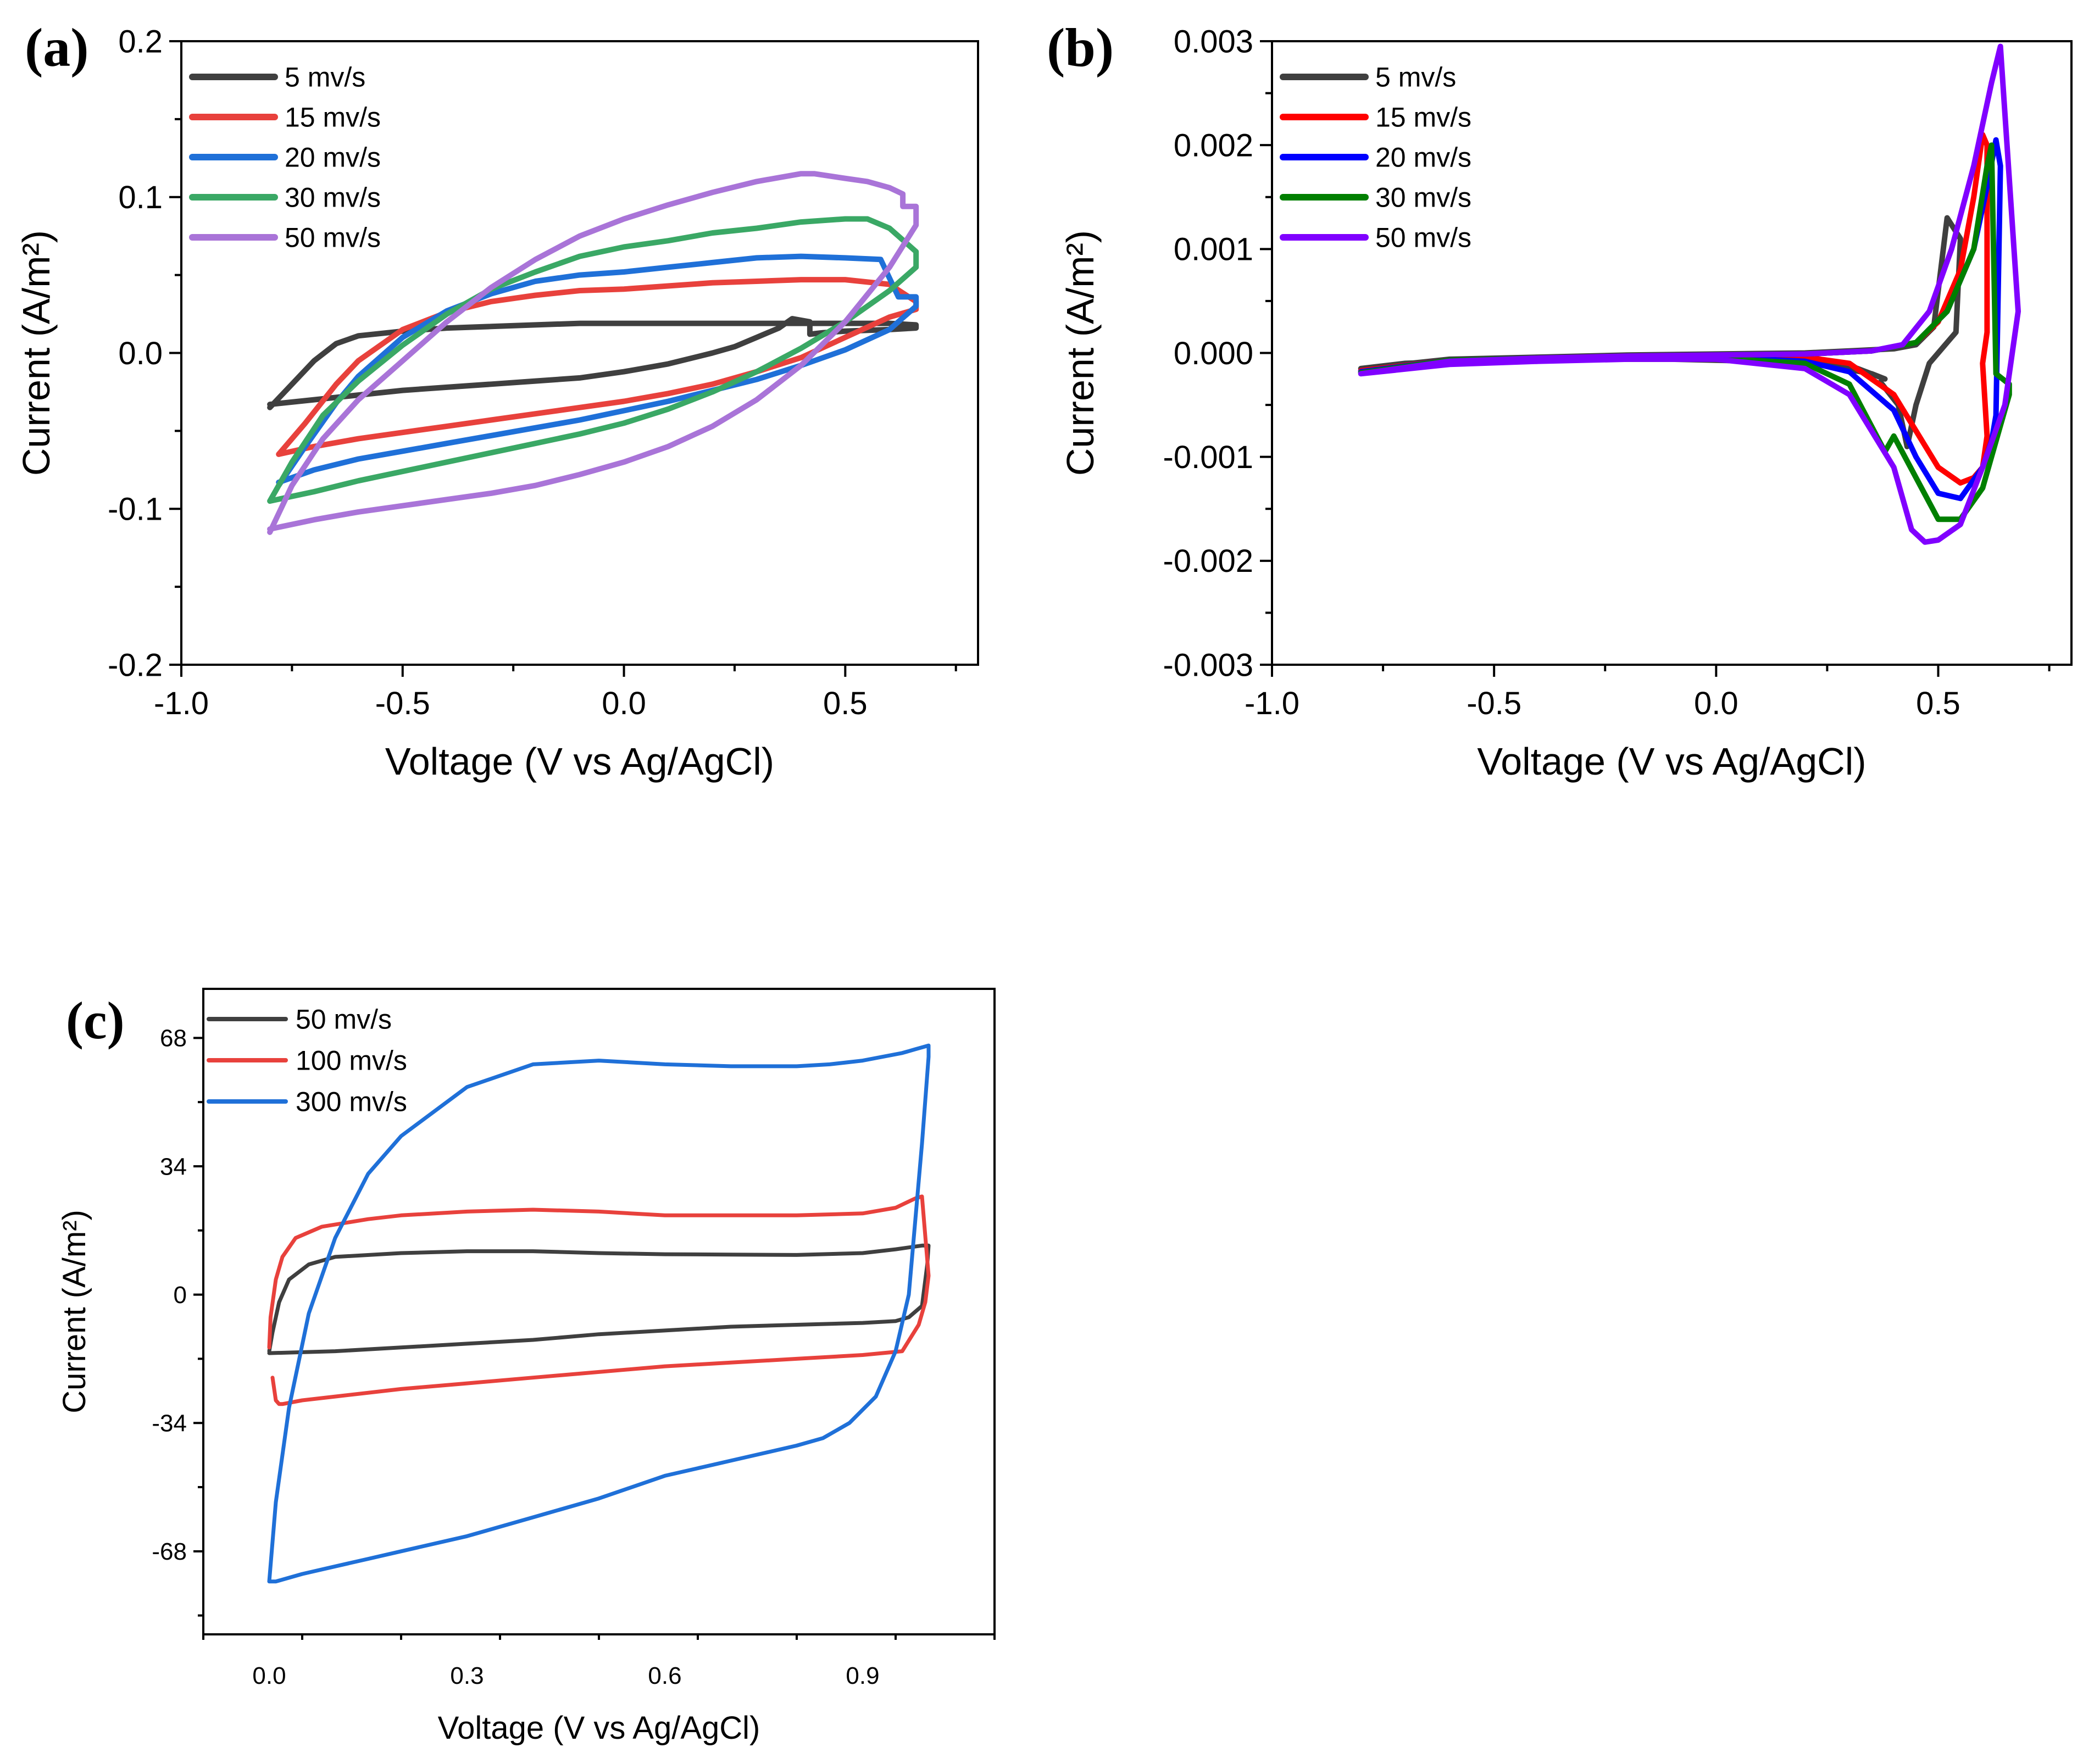  What do you see at coordinates (135, 509) in the screenshot?
I see `y-tick-label: -0.1` at bounding box center [135, 509].